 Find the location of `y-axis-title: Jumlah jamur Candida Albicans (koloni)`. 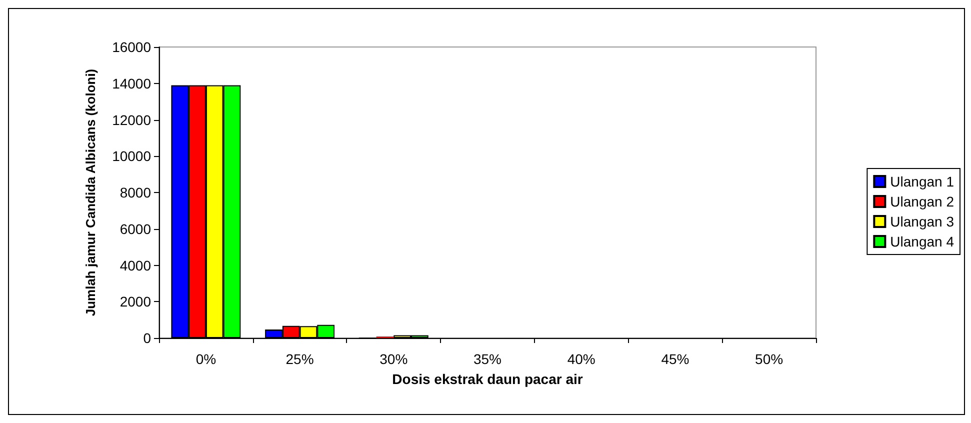

y-axis-title: Jumlah jamur Candida Albicans (koloni) is located at coordinates (90, 192).